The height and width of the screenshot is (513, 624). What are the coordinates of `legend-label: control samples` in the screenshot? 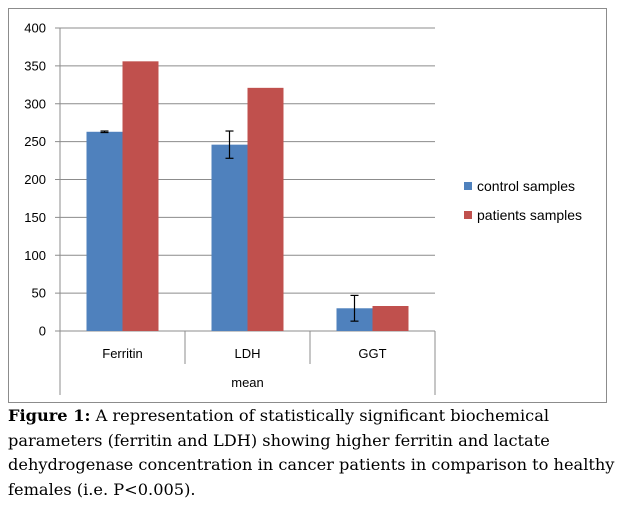 It's located at (526, 186).